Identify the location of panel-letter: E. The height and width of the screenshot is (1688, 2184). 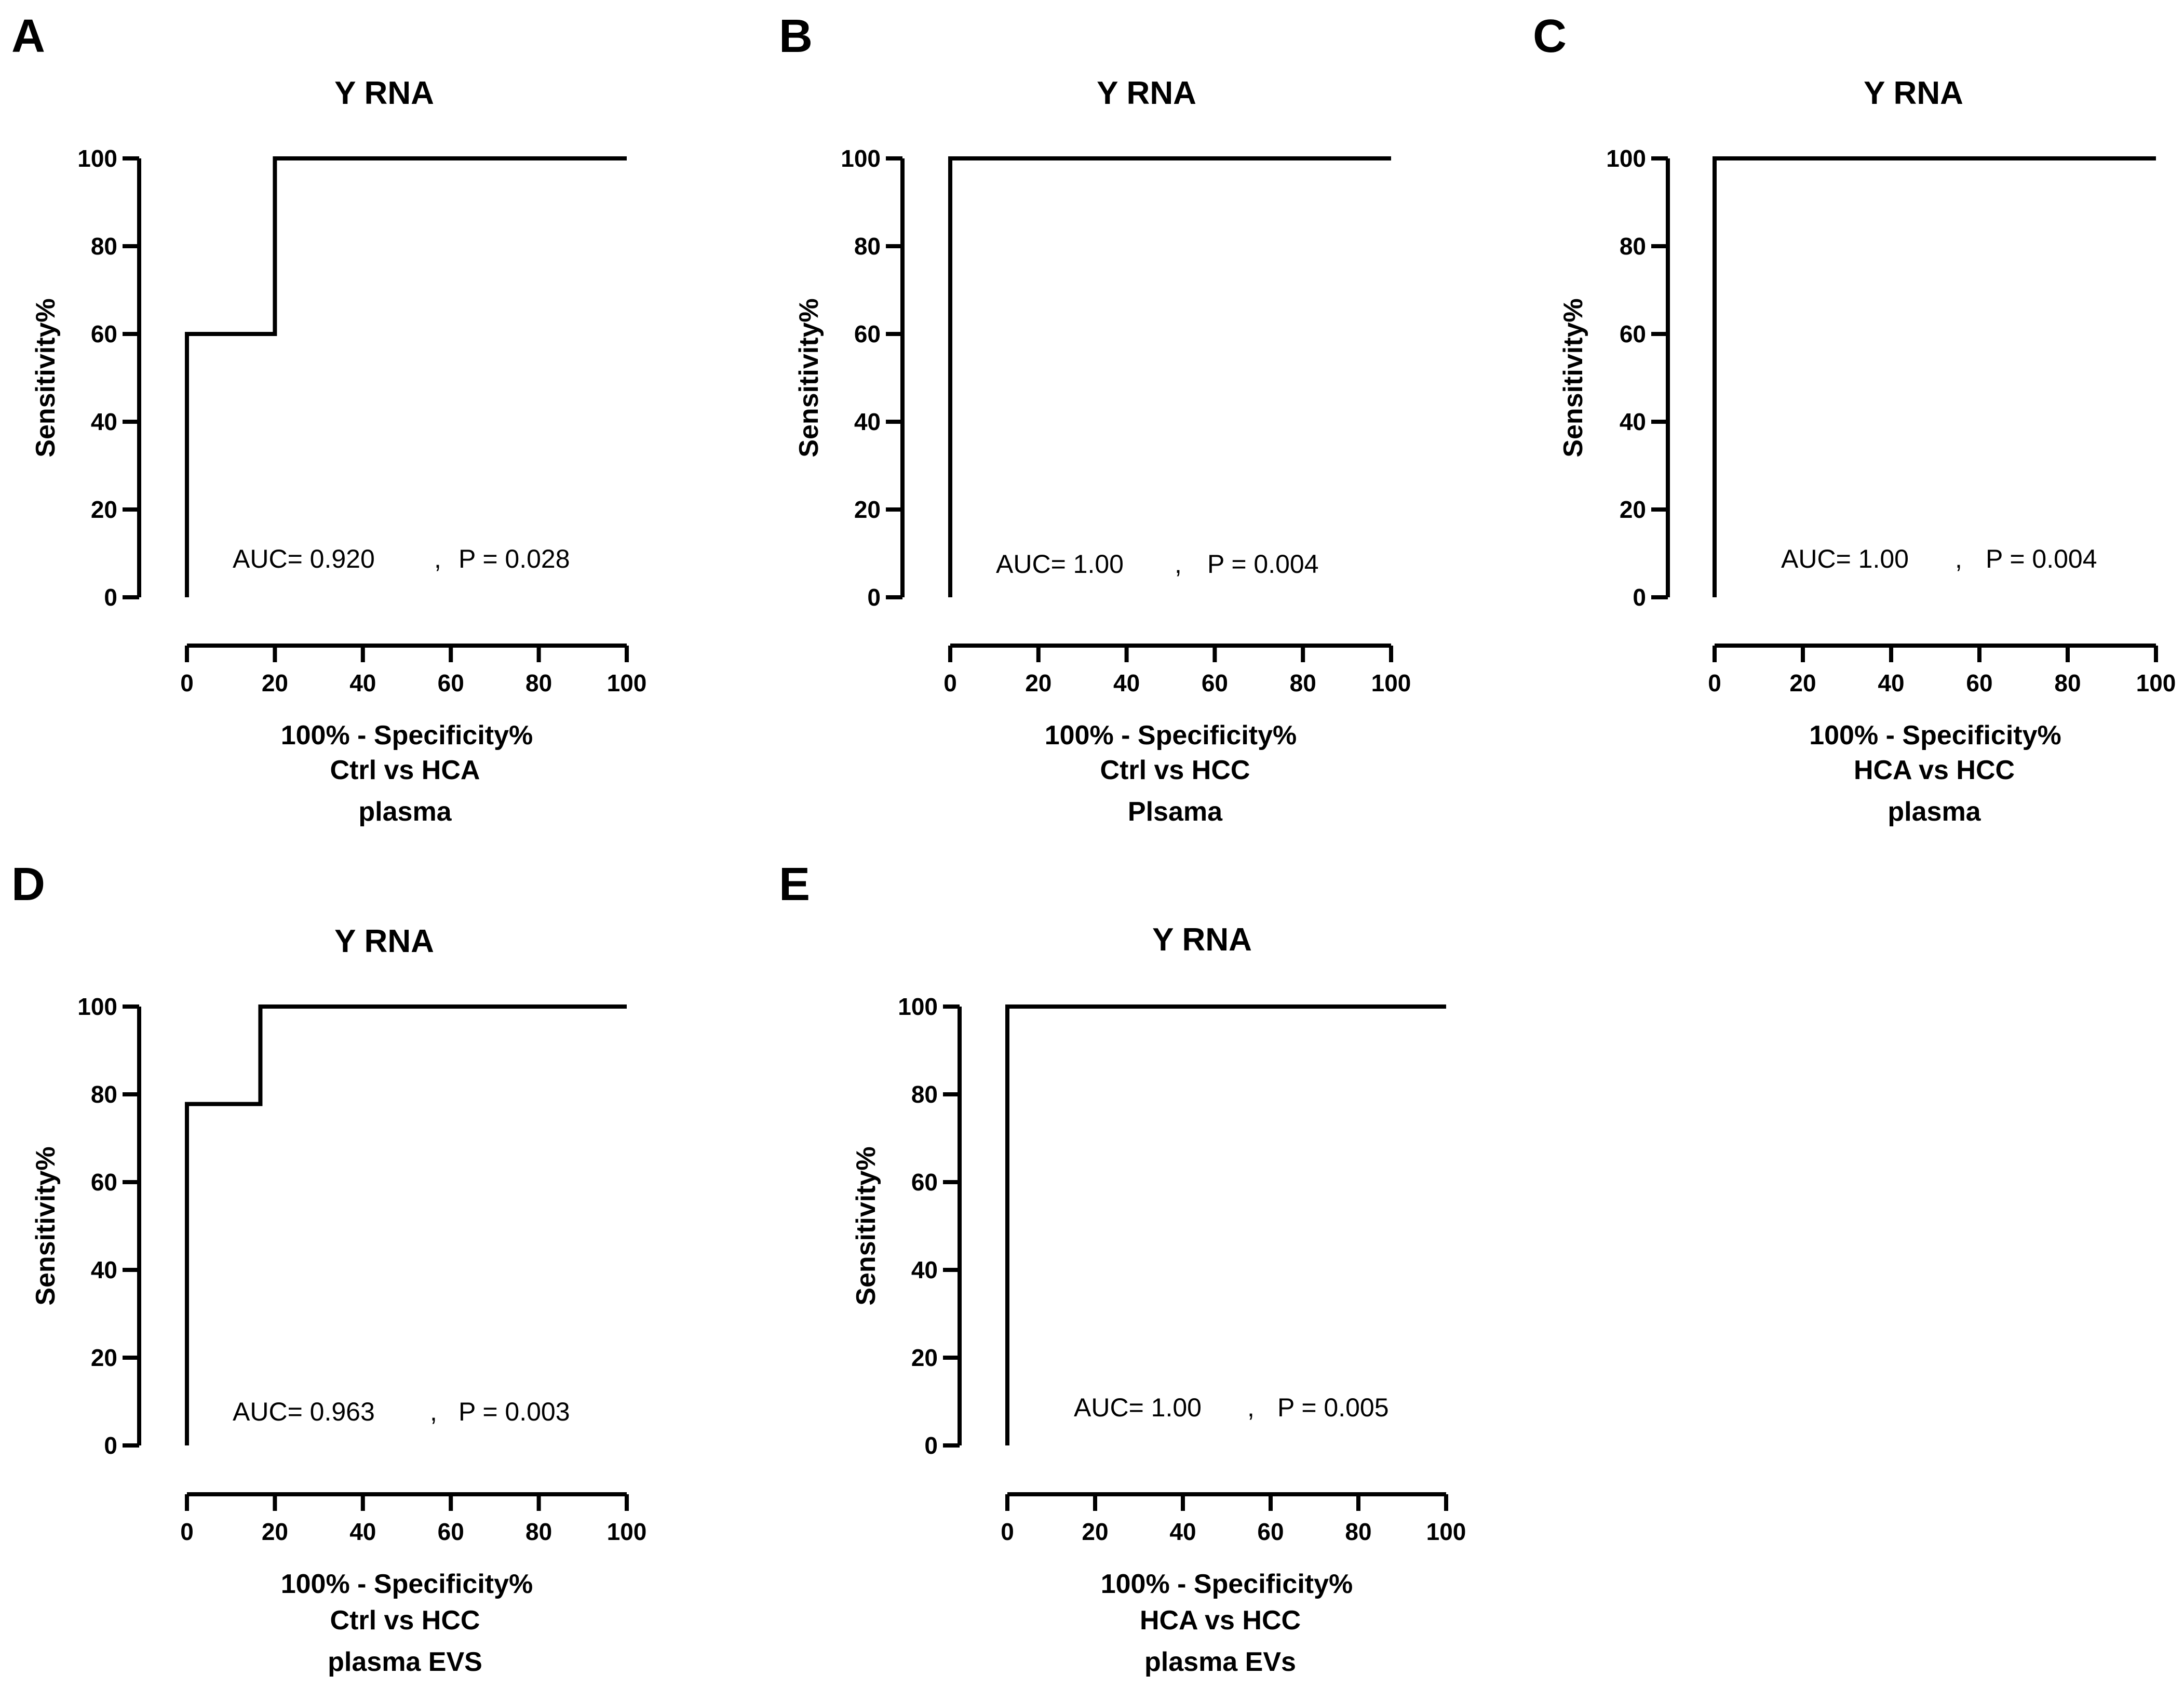
(794, 884).